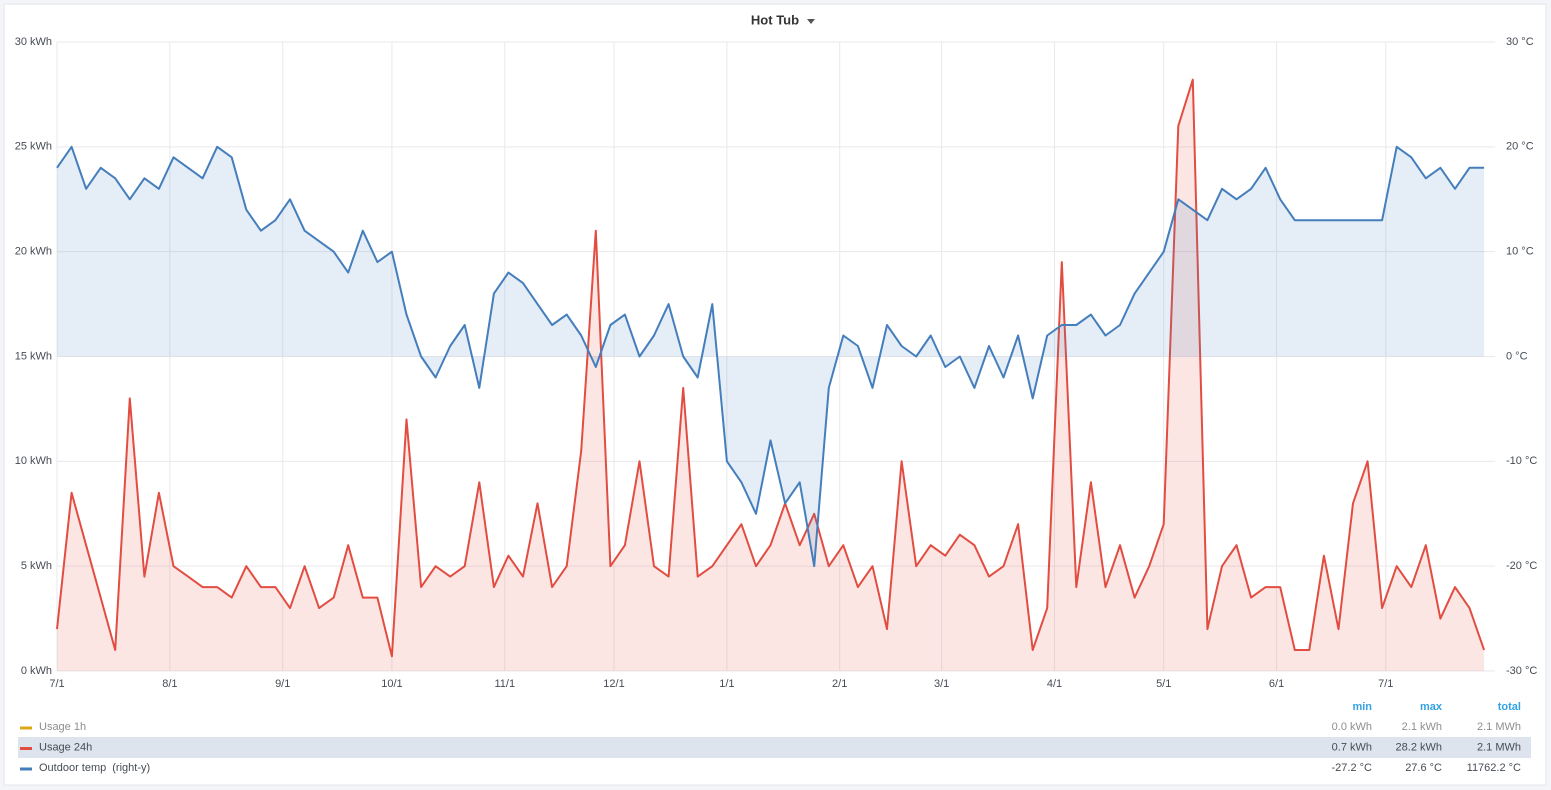 This screenshot has width=1551, height=790. What do you see at coordinates (1419, 747) in the screenshot?
I see `legend-stat: 28.2 kWh` at bounding box center [1419, 747].